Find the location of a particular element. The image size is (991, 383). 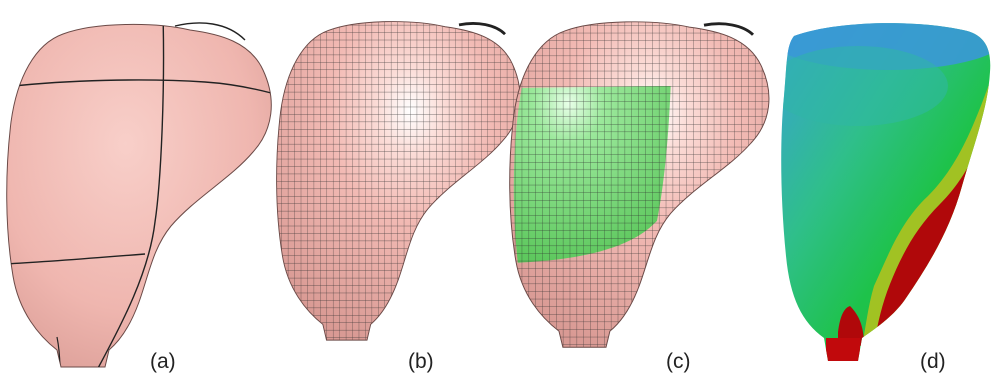

caption-c: (c) is located at coordinates (678, 361).